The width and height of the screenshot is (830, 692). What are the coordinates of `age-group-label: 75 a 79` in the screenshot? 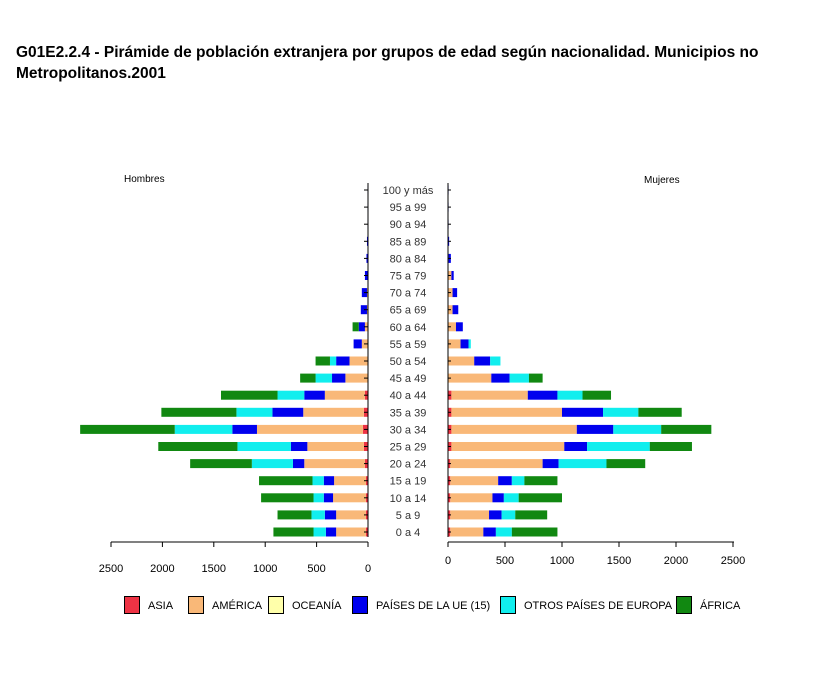 It's located at (408, 277).